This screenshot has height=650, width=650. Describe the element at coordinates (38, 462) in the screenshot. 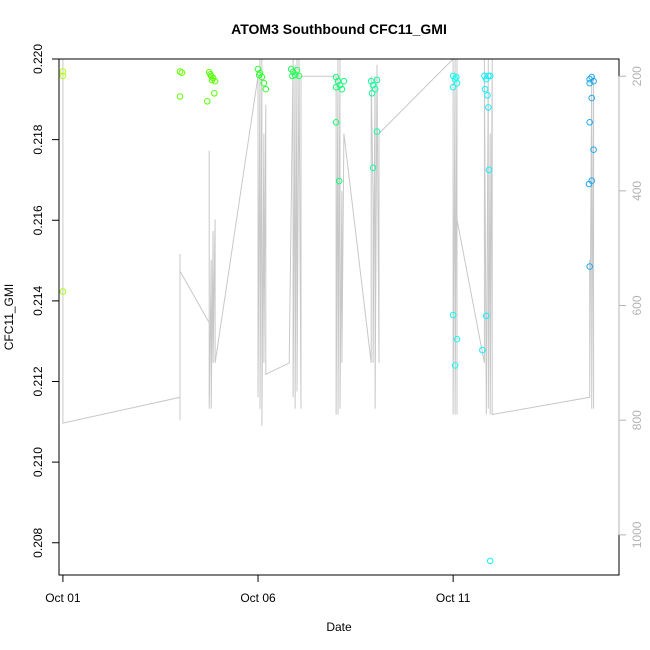

I see `y-tick-label: 0.210` at that location.